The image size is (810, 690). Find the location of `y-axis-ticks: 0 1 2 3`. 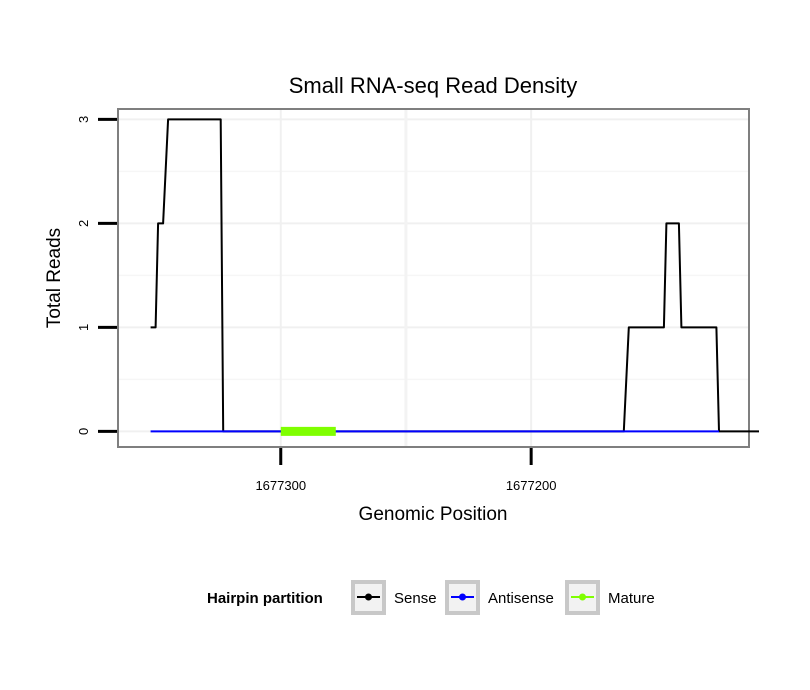

y-axis-ticks: 0 1 2 3 is located at coordinates (96, 275).